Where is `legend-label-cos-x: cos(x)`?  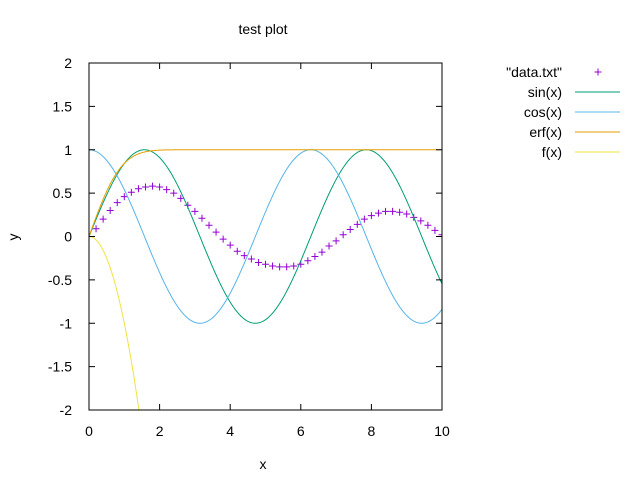
legend-label-cos-x: cos(x) is located at coordinates (543, 112).